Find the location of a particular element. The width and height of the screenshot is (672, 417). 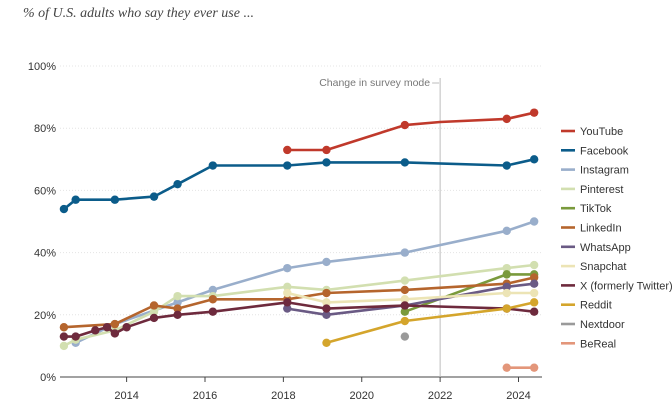

y-tick-label: 60% is located at coordinates (45, 191).